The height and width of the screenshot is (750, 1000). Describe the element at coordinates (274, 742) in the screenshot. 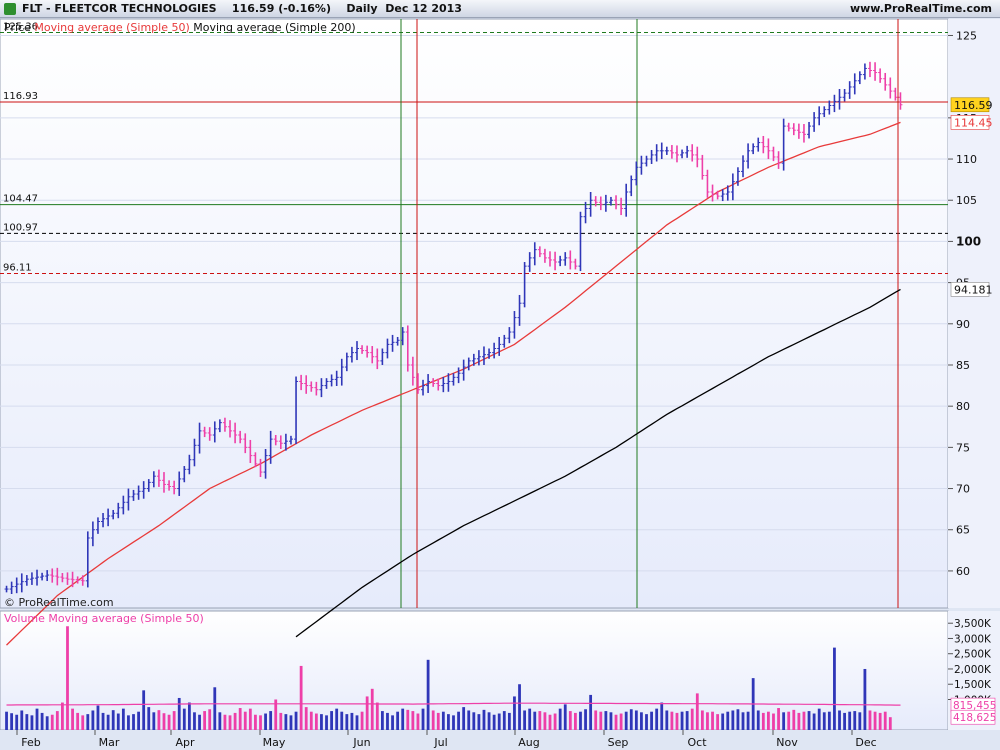

I see `date-tick-label: May` at that location.